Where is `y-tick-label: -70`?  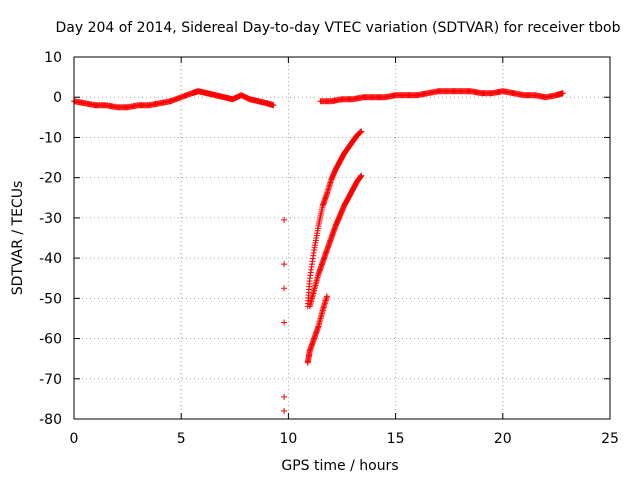
y-tick-label: -70 is located at coordinates (50, 380).